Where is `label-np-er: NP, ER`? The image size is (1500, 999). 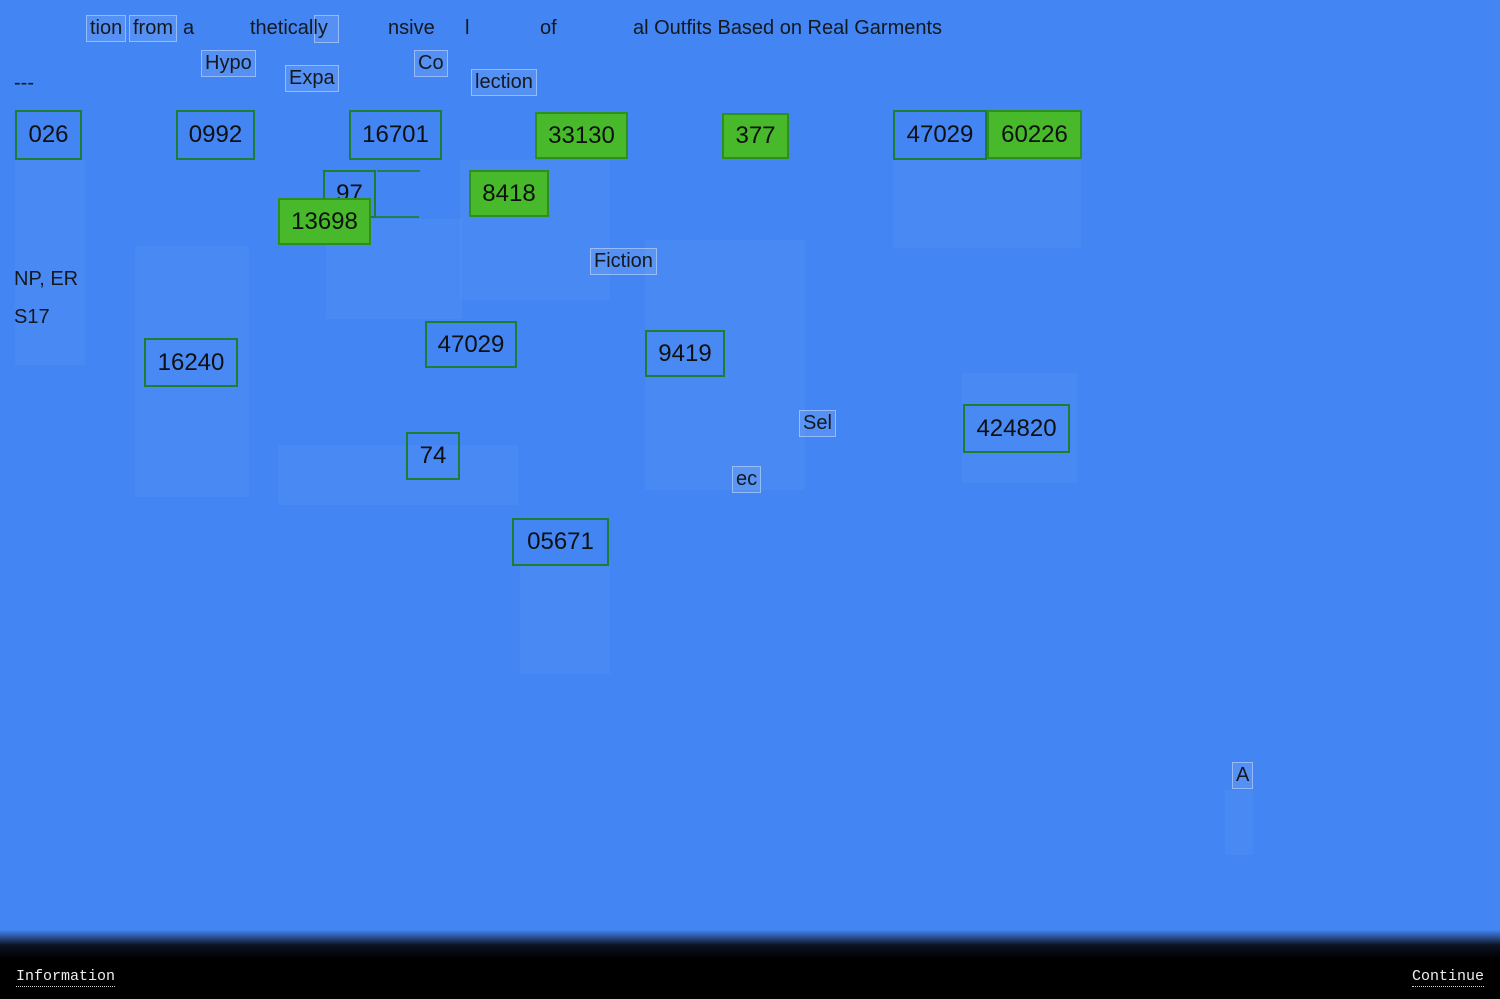
label-np-er: NP, ER is located at coordinates (46, 279).